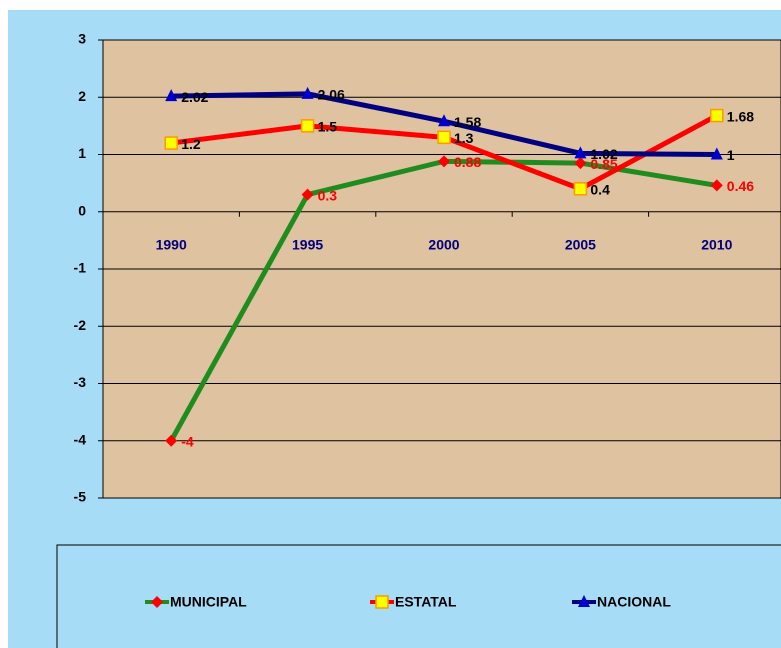  Describe the element at coordinates (80, 439) in the screenshot. I see `y-tick-label: -4` at that location.